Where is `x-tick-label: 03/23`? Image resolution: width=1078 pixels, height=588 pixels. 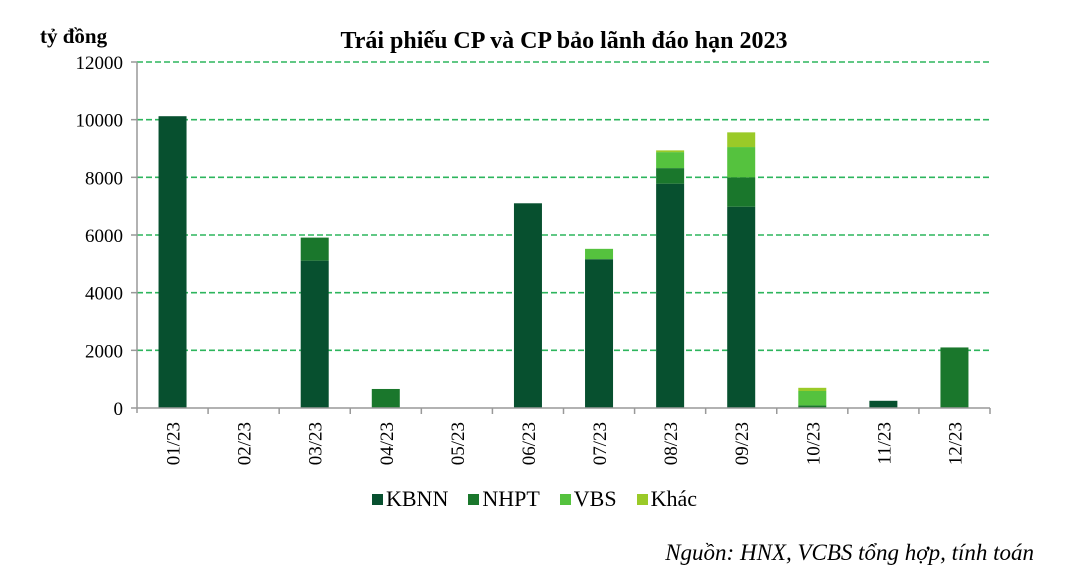 x-tick-label: 03/23 is located at coordinates (316, 443).